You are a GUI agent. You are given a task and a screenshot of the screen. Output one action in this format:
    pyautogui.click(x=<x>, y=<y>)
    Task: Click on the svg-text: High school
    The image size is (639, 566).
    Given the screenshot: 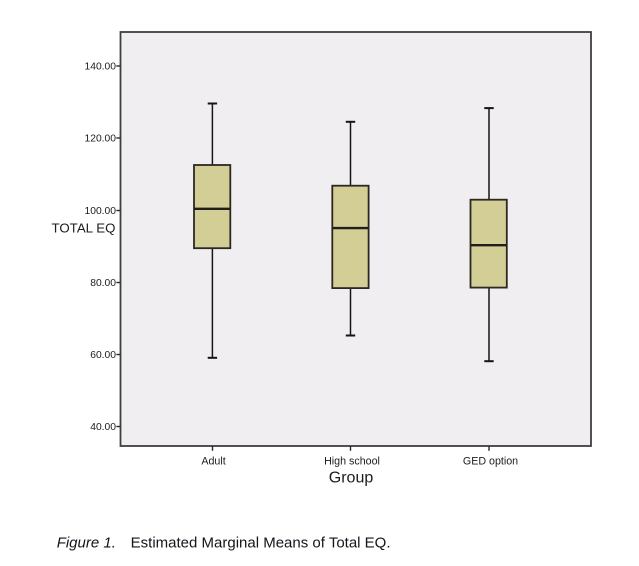 What is the action you would take?
    pyautogui.click(x=352, y=461)
    